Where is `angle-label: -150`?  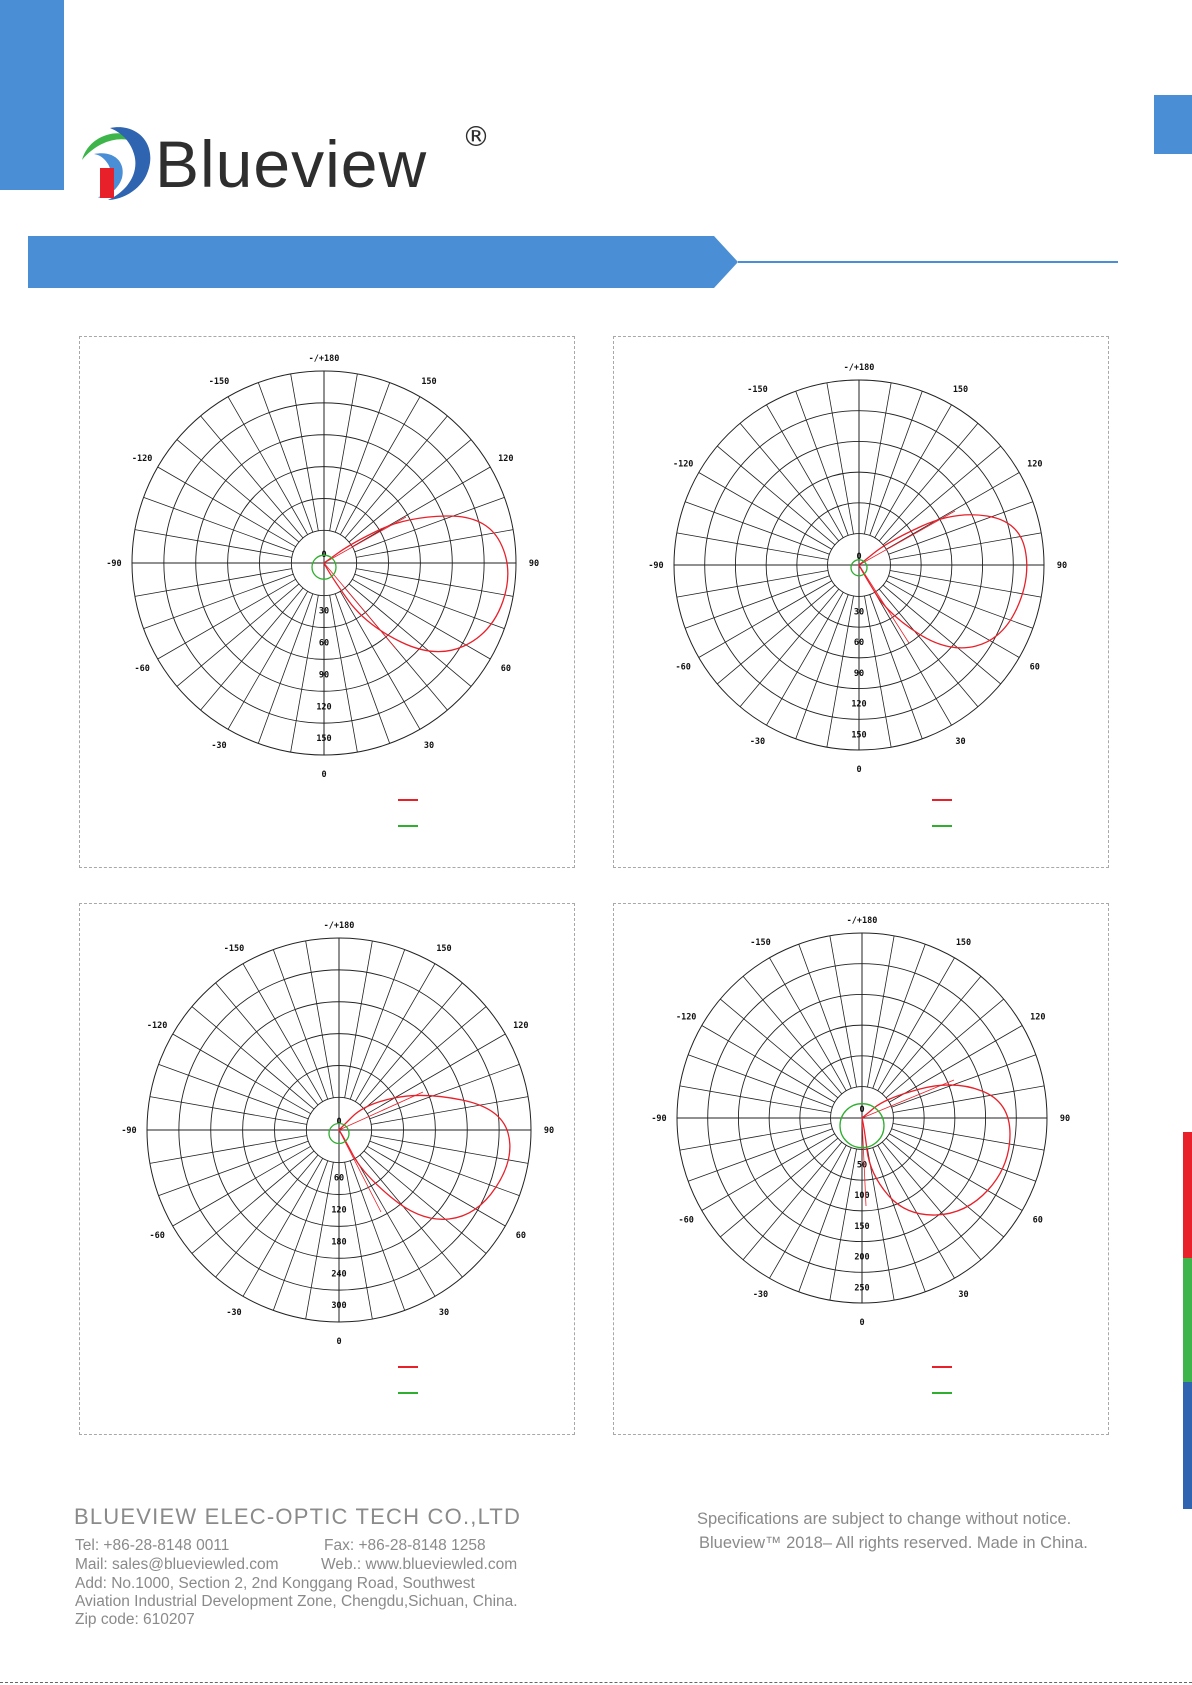
angle-label: -150 is located at coordinates (760, 943).